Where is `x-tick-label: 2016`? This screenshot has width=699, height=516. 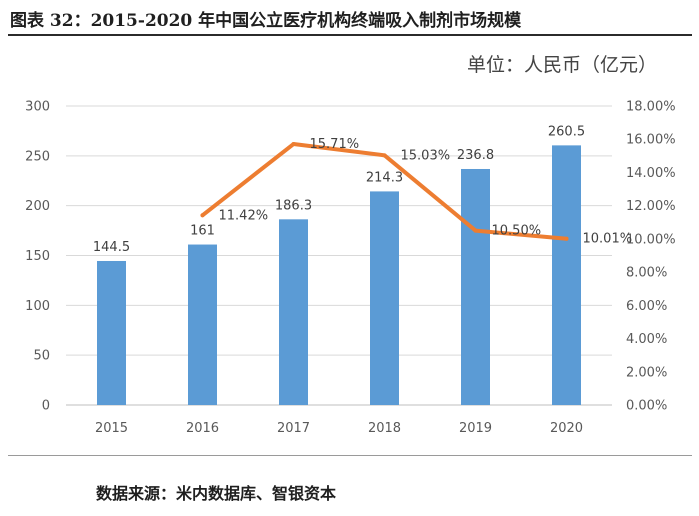
x-tick-label: 2016 is located at coordinates (202, 428).